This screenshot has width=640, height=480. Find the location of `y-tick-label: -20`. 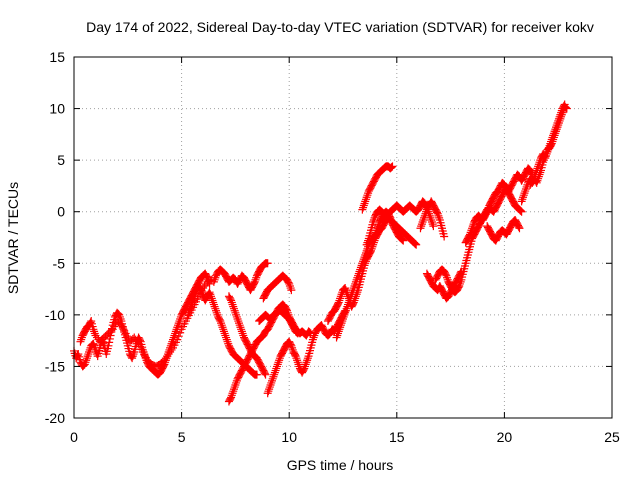

y-tick-label: -20 is located at coordinates (55, 418).